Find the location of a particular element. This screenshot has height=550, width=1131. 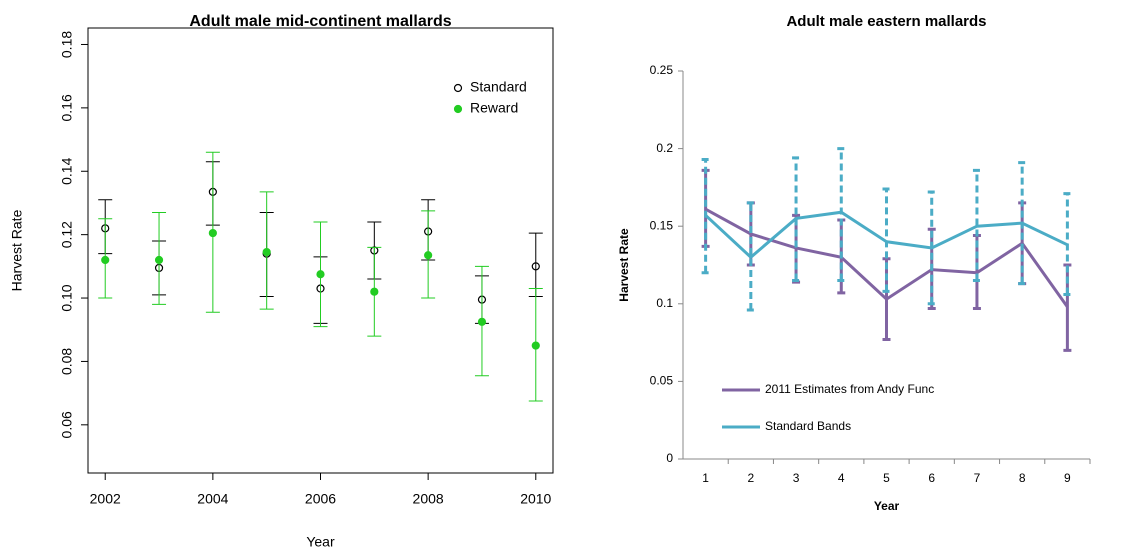

y-tick-label: 0.14 is located at coordinates (67, 170).